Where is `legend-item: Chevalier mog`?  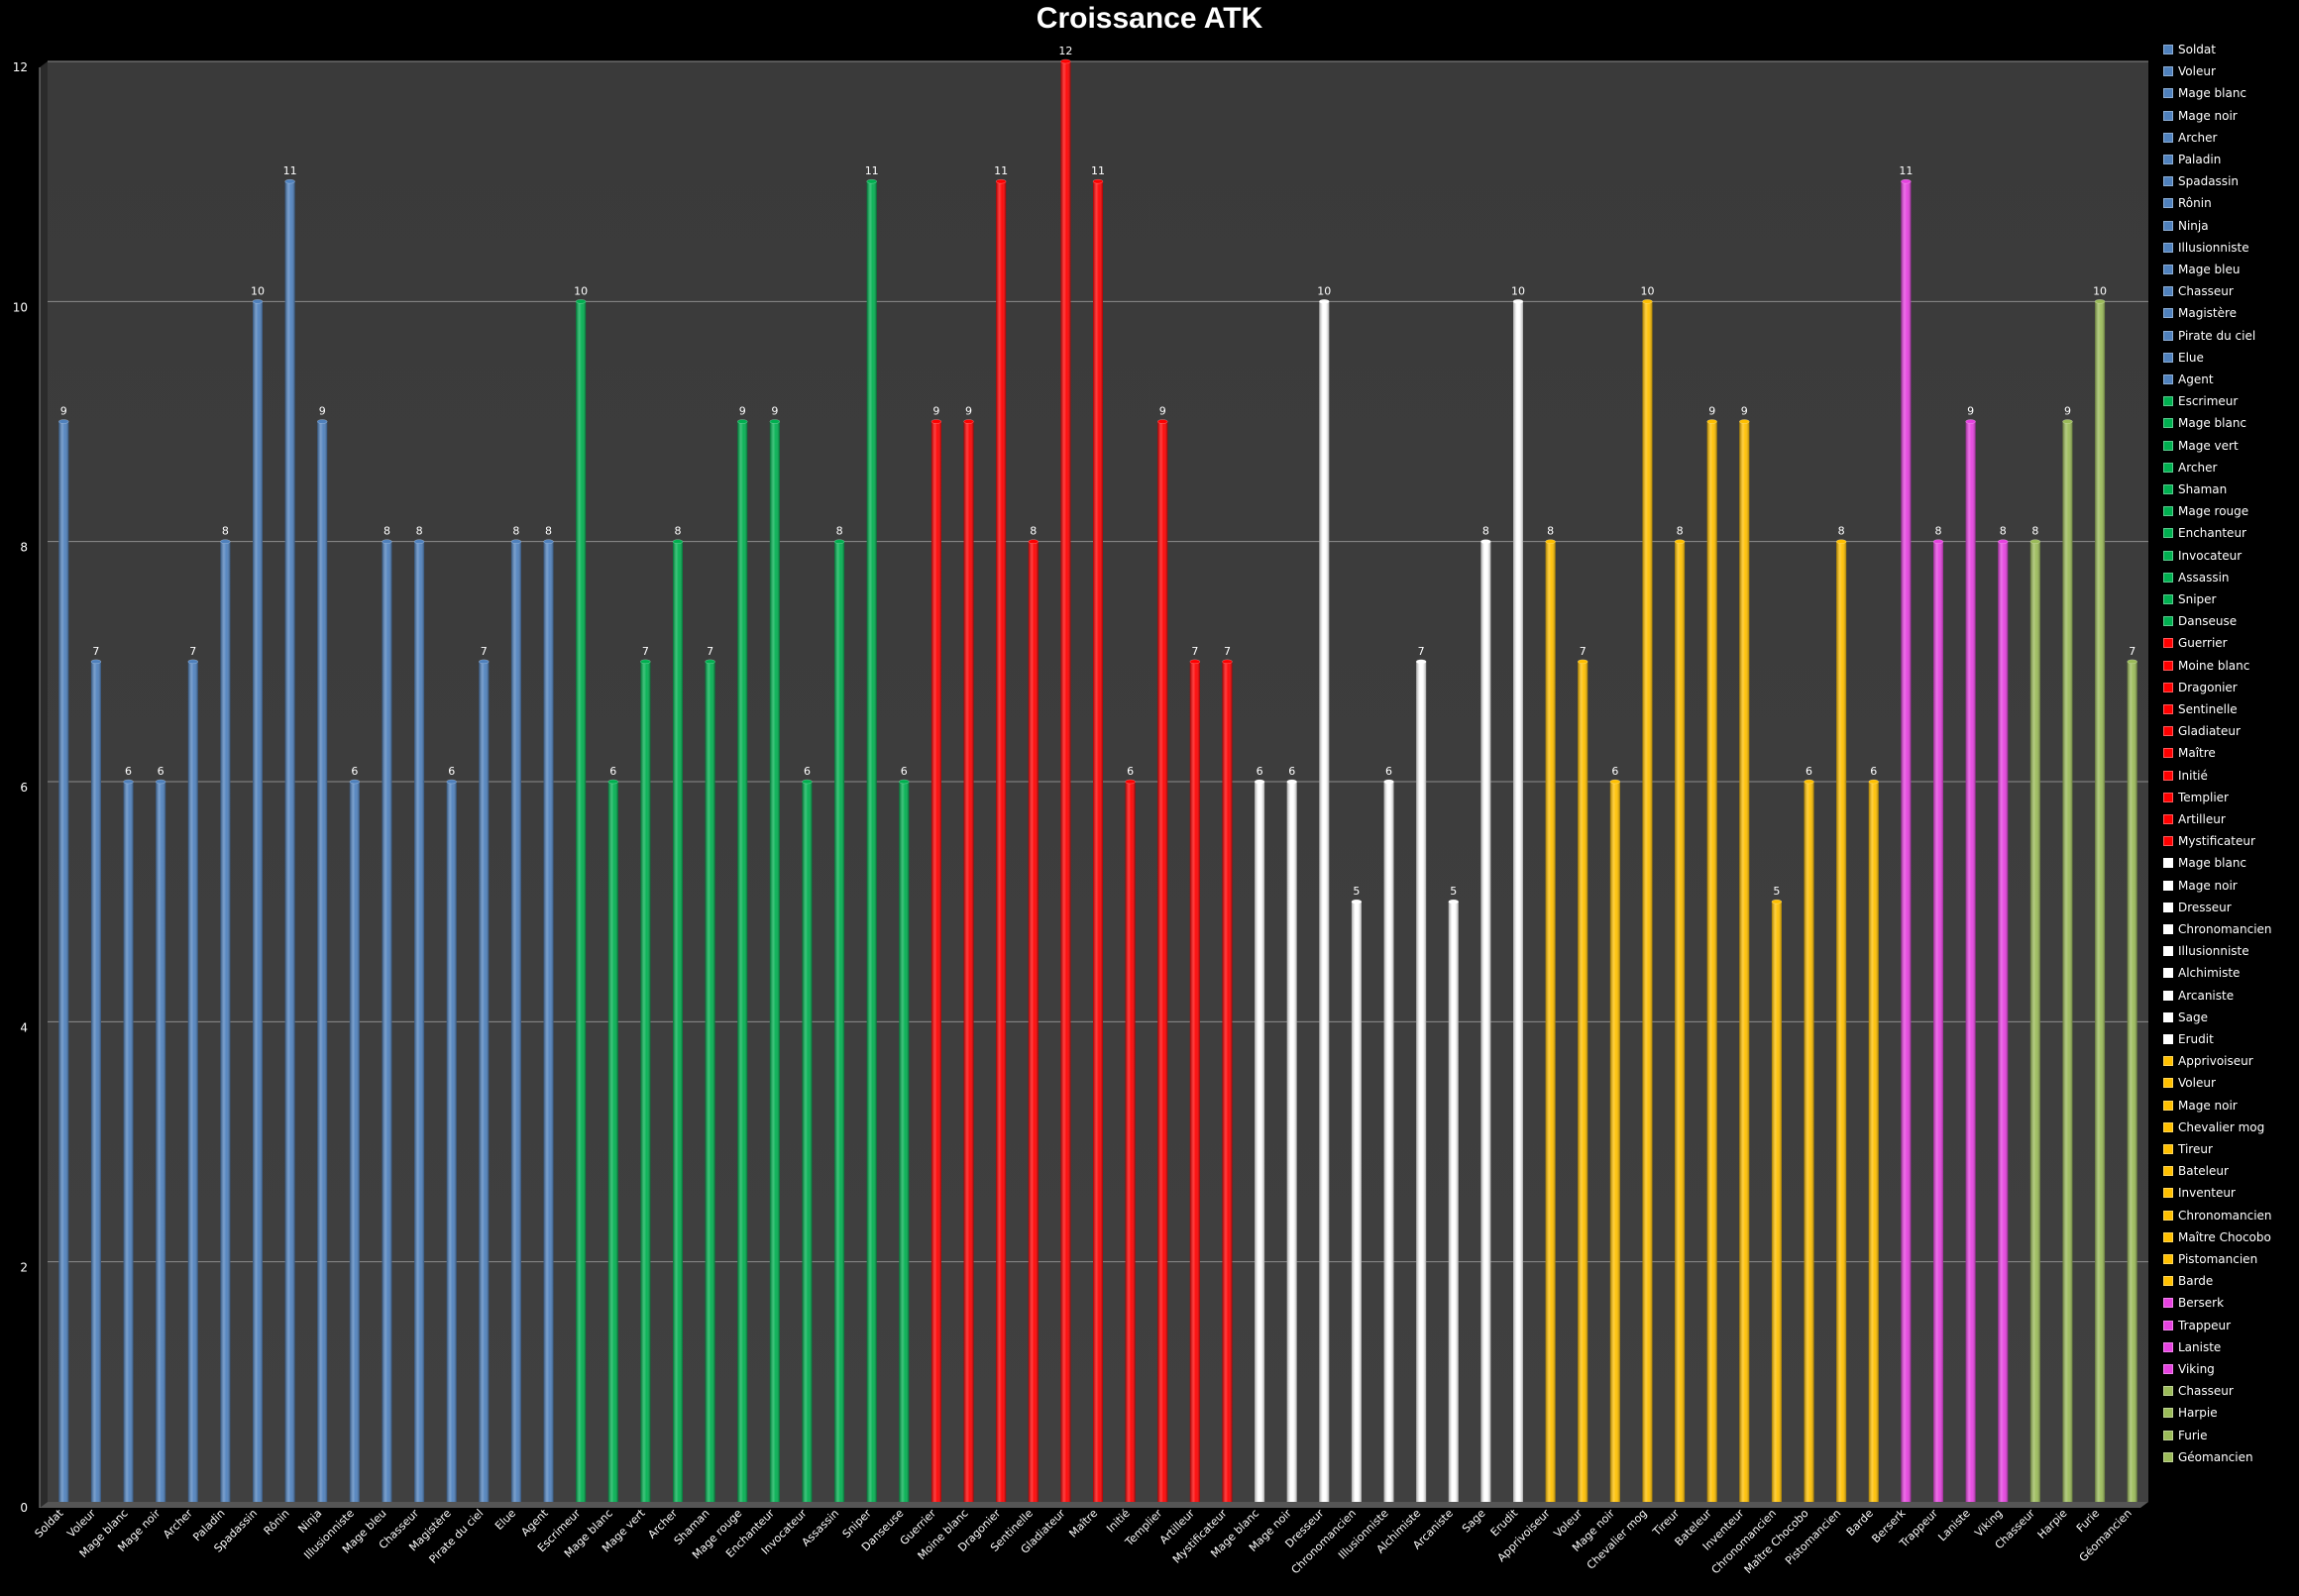
legend-item: Chevalier mog is located at coordinates (2213, 1127).